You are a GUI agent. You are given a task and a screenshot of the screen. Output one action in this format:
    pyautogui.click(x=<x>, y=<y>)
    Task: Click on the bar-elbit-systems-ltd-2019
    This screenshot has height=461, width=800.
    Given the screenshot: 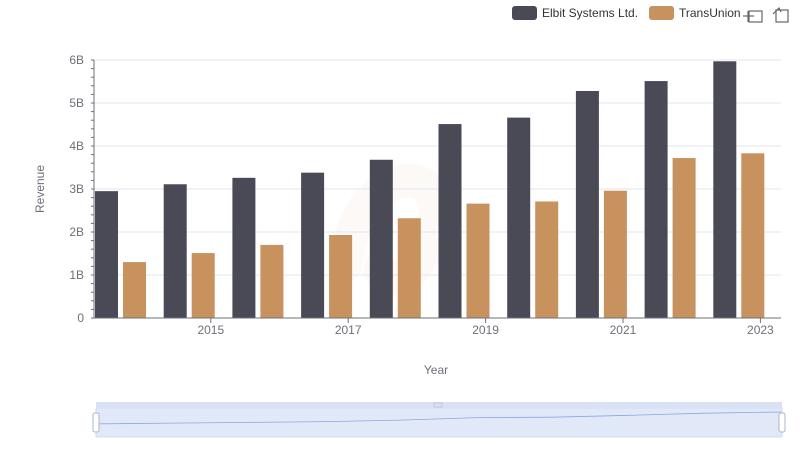 What is the action you would take?
    pyautogui.click(x=450, y=221)
    